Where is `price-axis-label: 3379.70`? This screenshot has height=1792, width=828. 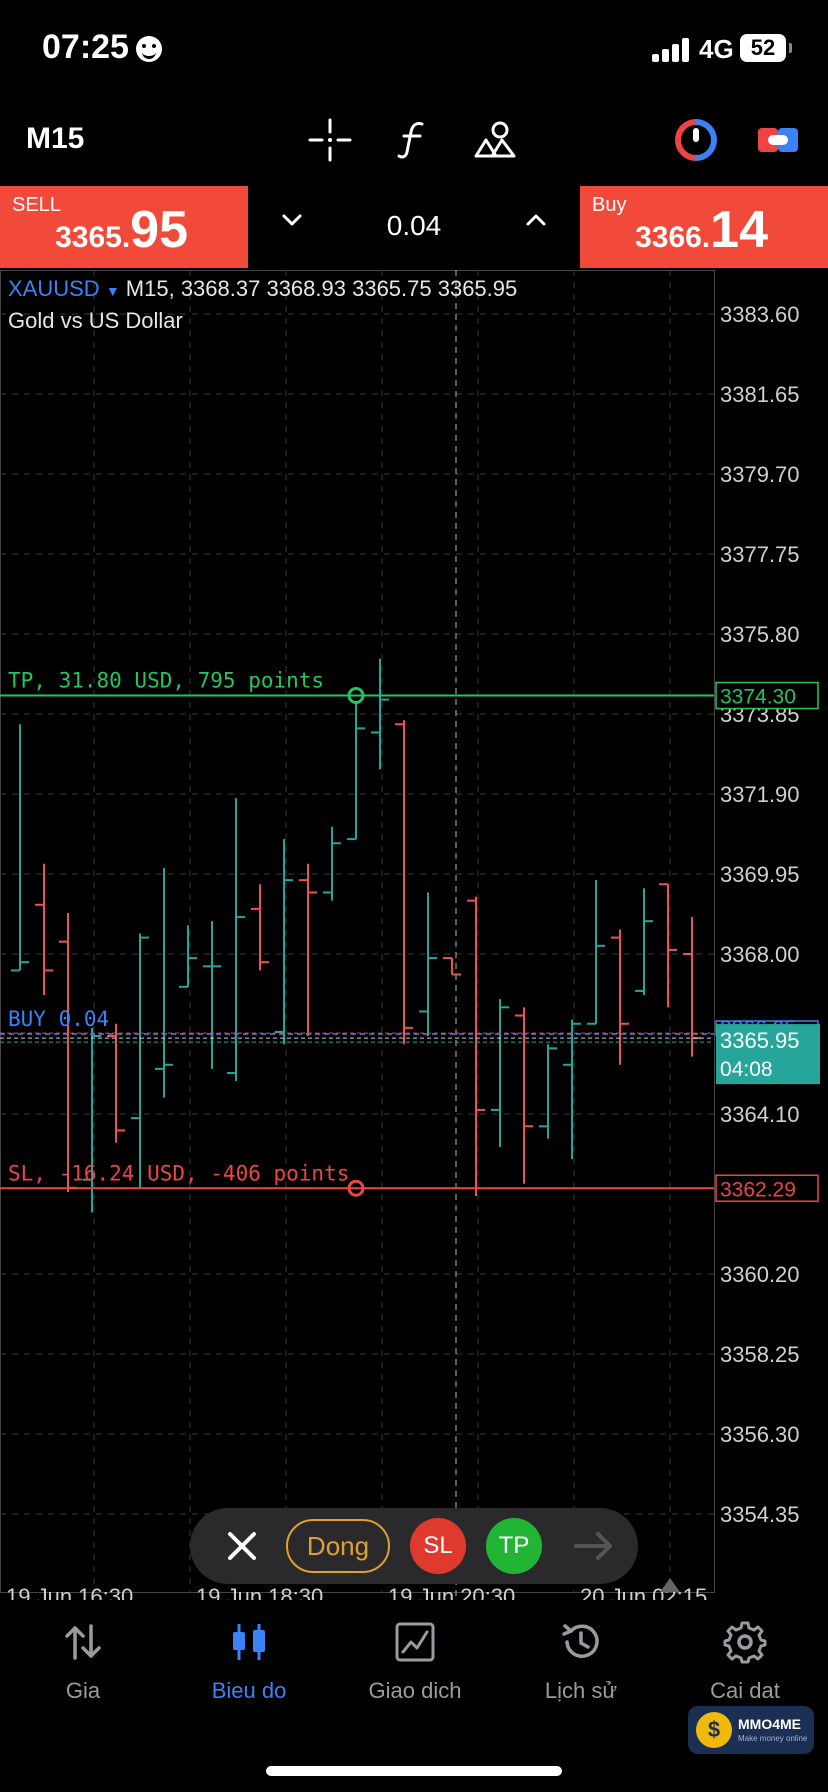 price-axis-label: 3379.70 is located at coordinates (760, 474).